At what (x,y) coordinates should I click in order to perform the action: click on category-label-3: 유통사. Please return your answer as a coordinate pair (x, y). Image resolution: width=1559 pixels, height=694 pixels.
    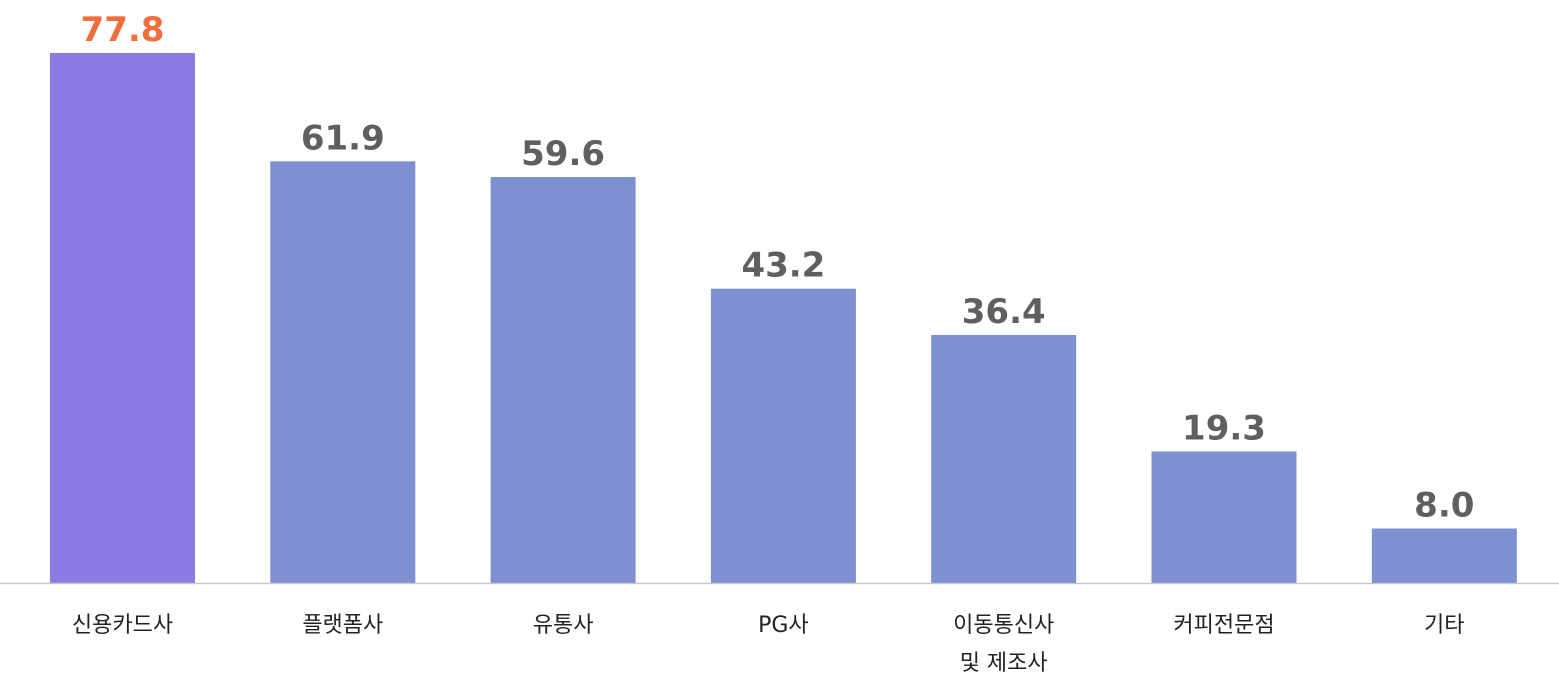
    Looking at the image, I should click on (563, 625).